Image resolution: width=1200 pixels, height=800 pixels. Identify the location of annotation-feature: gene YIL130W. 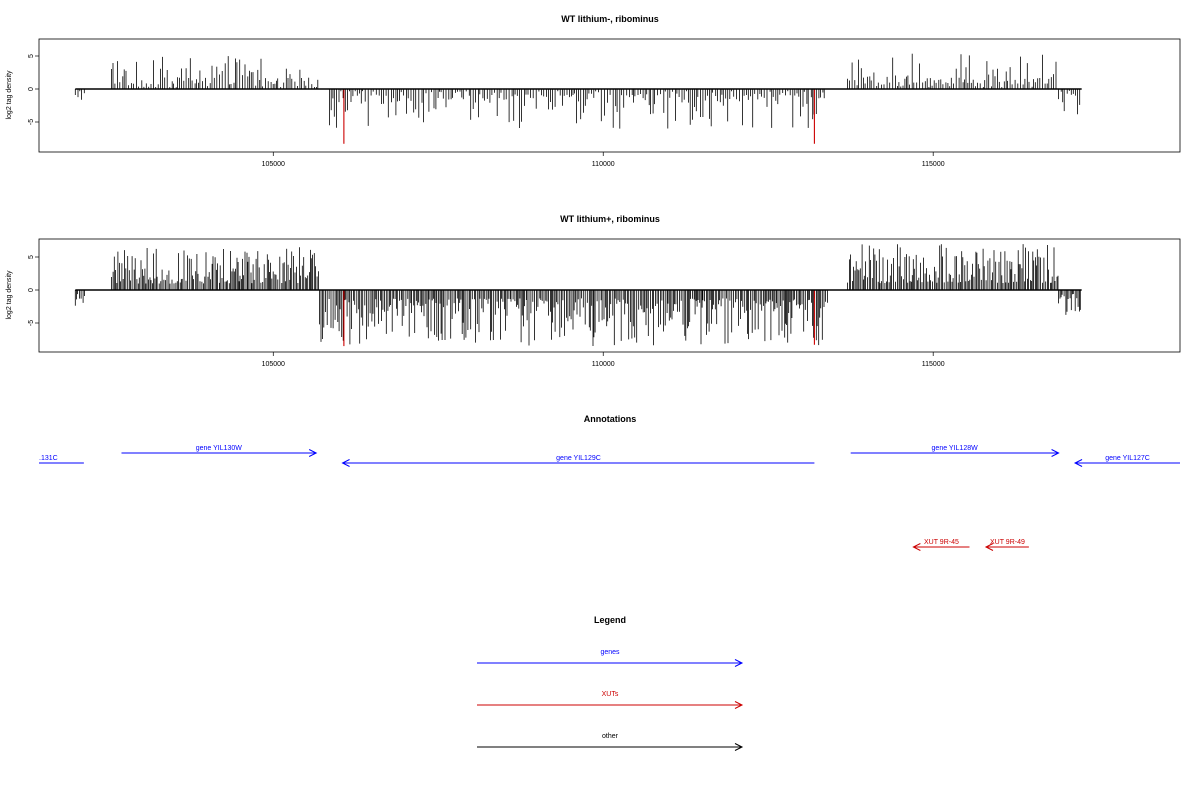
(219, 451).